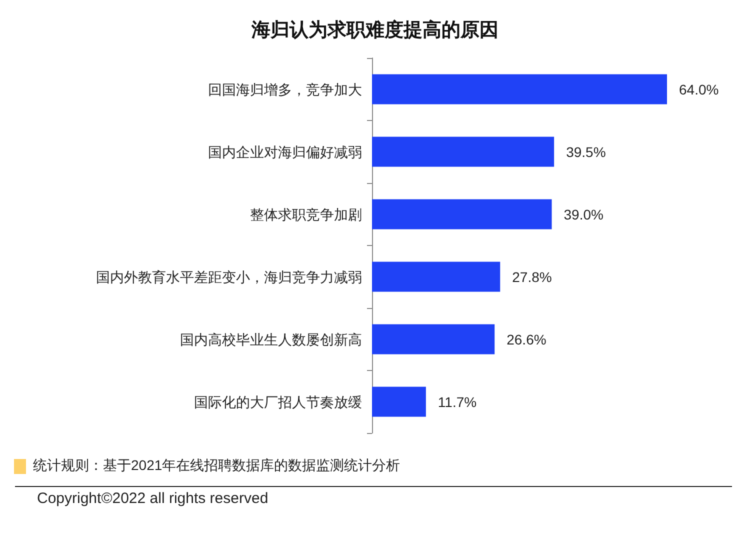 This screenshot has width=750, height=560. Describe the element at coordinates (216, 466) in the screenshot. I see `text: 统计规则：基于2021年在线招聘数据库的数据监测统计分析` at that location.